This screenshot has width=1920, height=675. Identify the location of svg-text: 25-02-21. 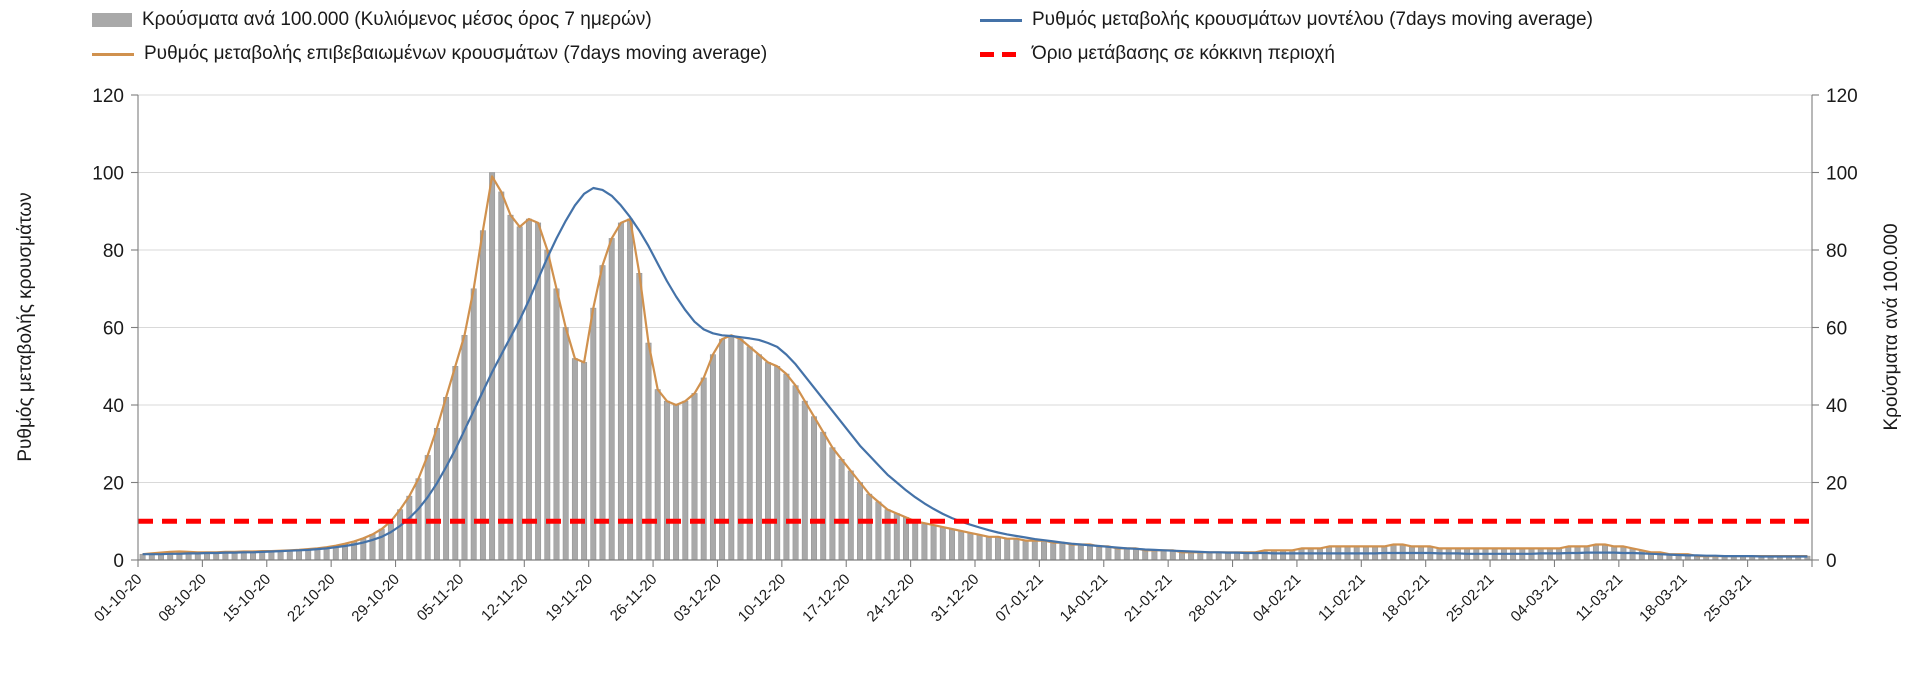
(1470, 598).